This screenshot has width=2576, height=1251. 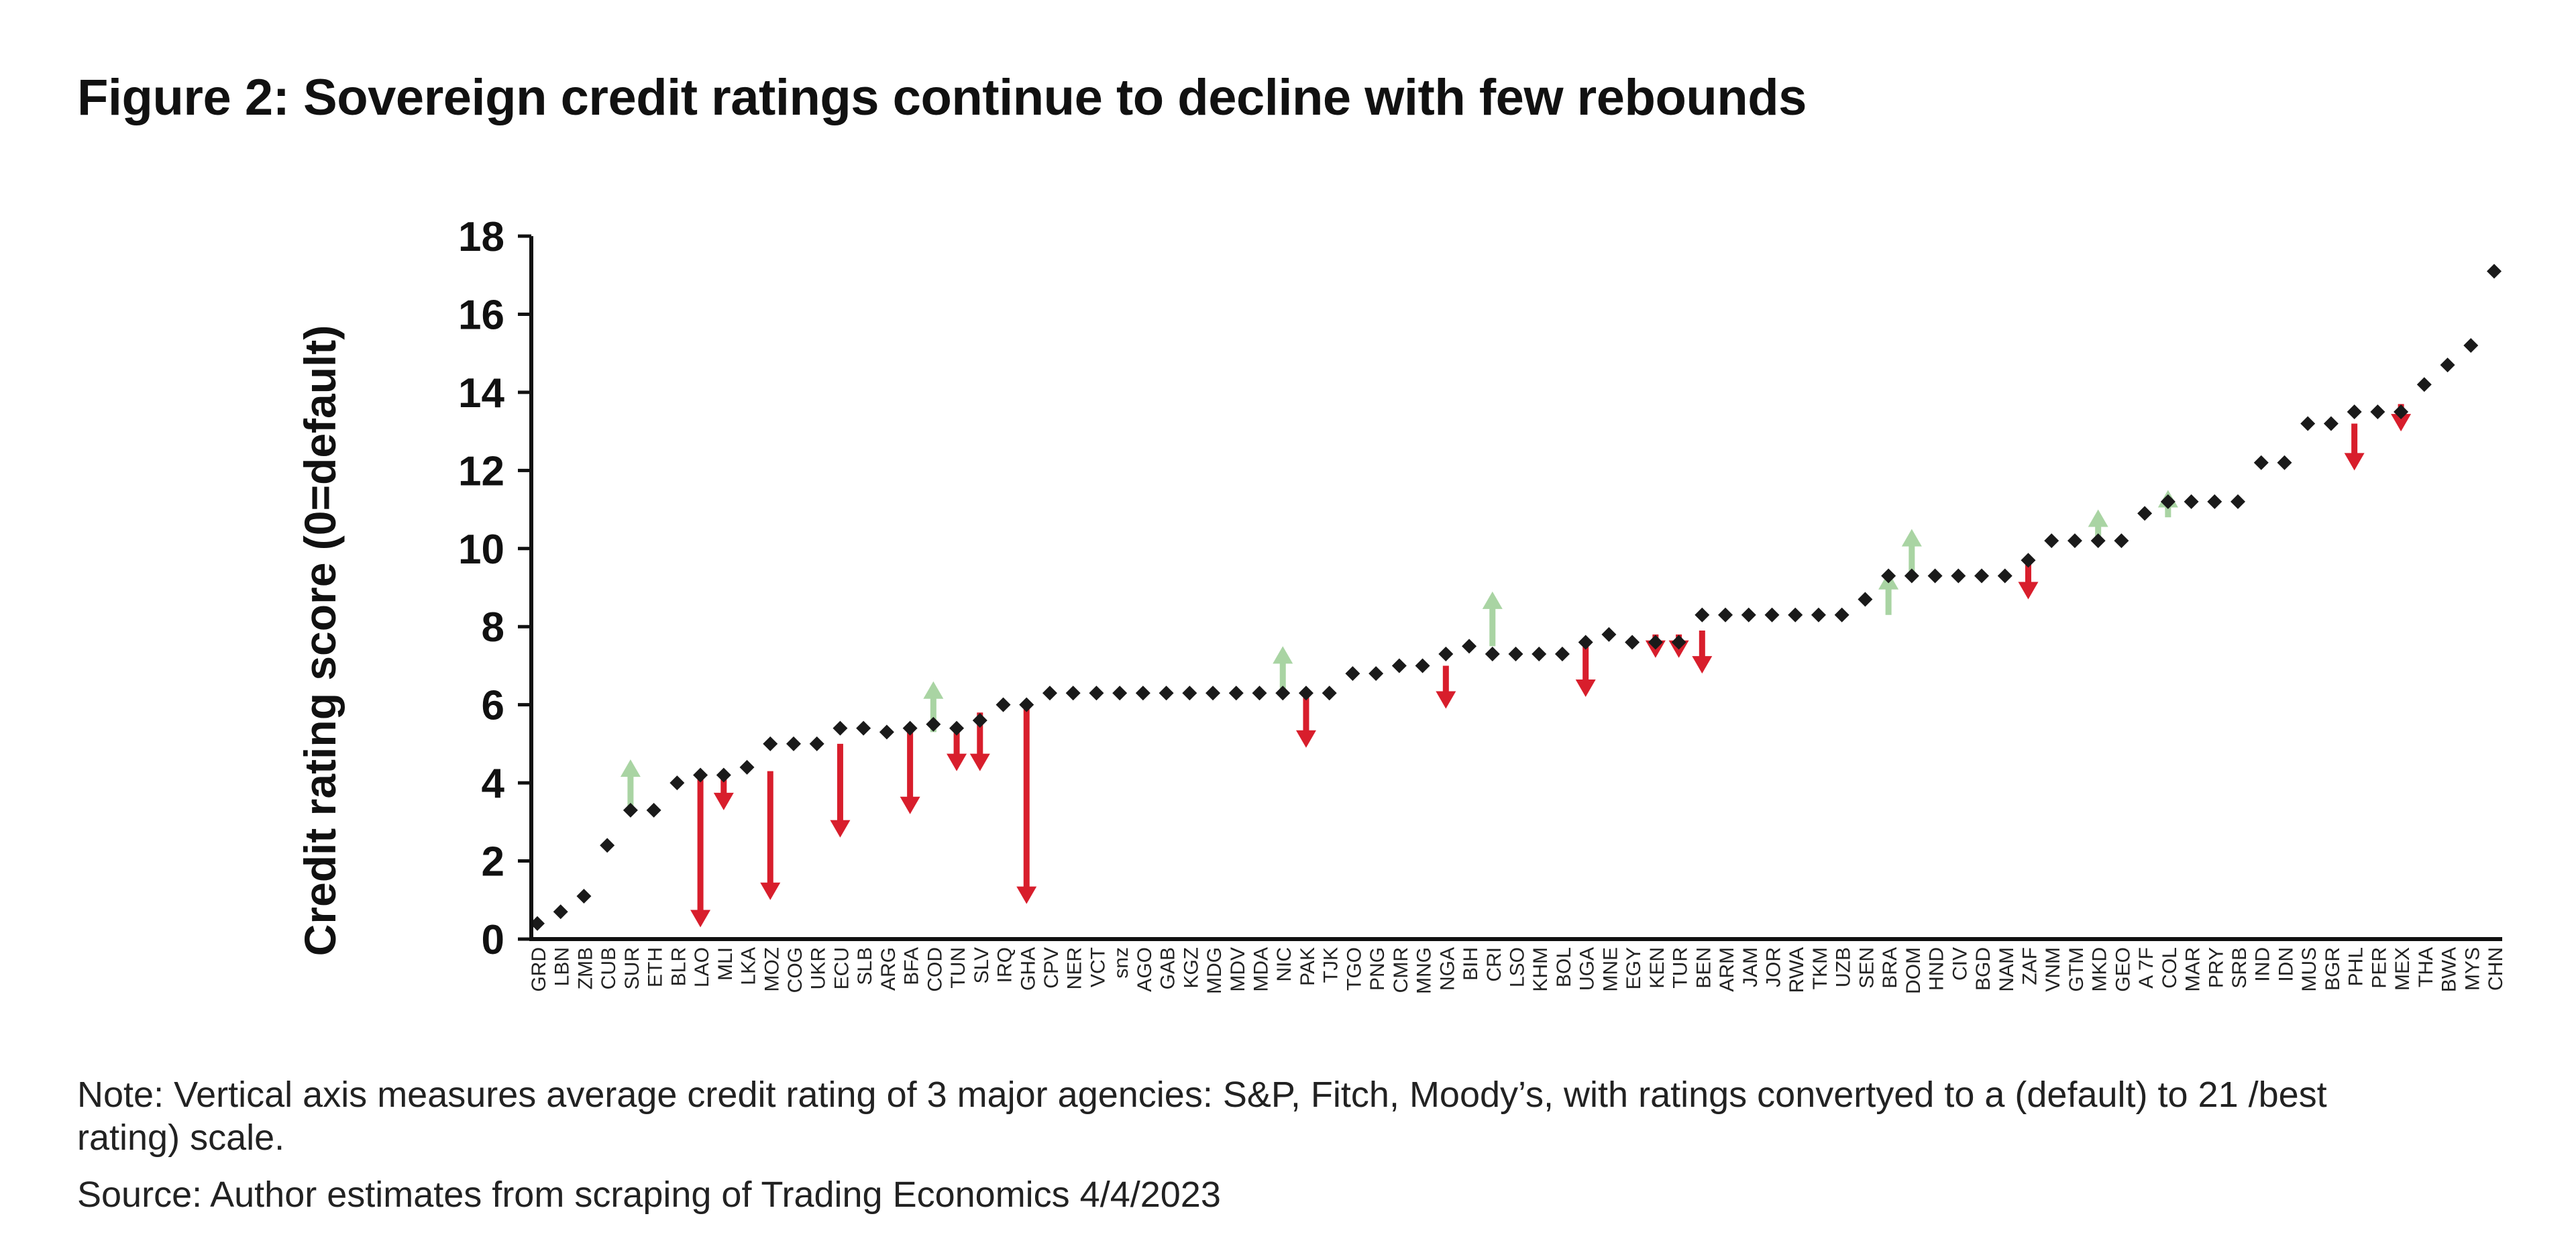 What do you see at coordinates (1937, 969) in the screenshot?
I see `x-tick-label: HND` at bounding box center [1937, 969].